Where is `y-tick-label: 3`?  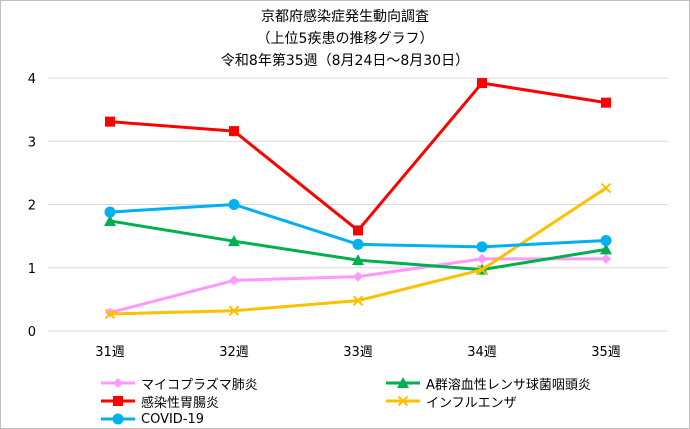 y-tick-label: 3 is located at coordinates (32, 142).